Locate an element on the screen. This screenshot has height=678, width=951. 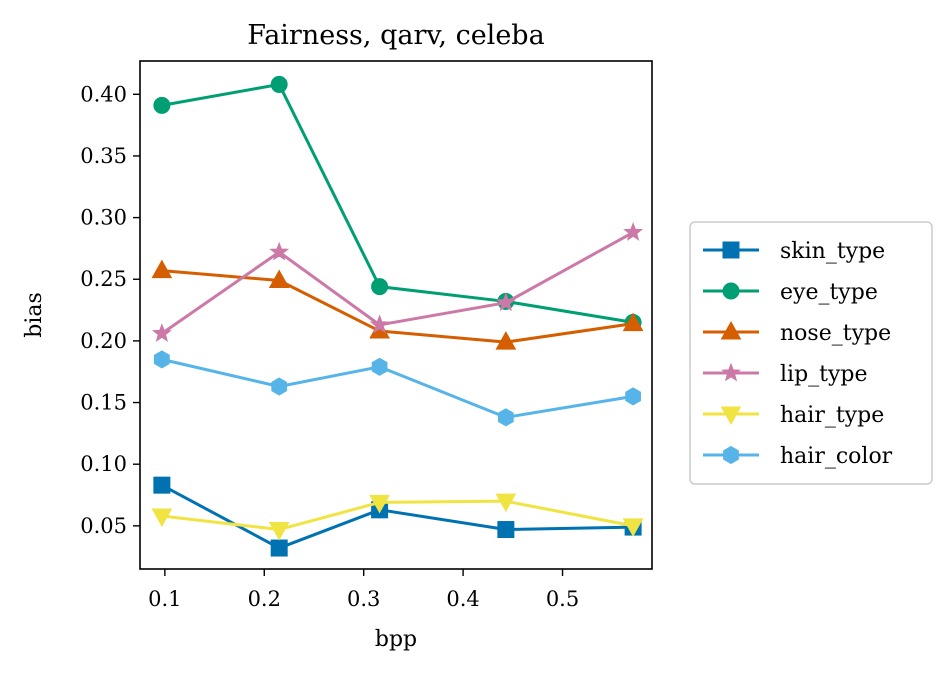
legend-item: eye_type is located at coordinates (790, 292).